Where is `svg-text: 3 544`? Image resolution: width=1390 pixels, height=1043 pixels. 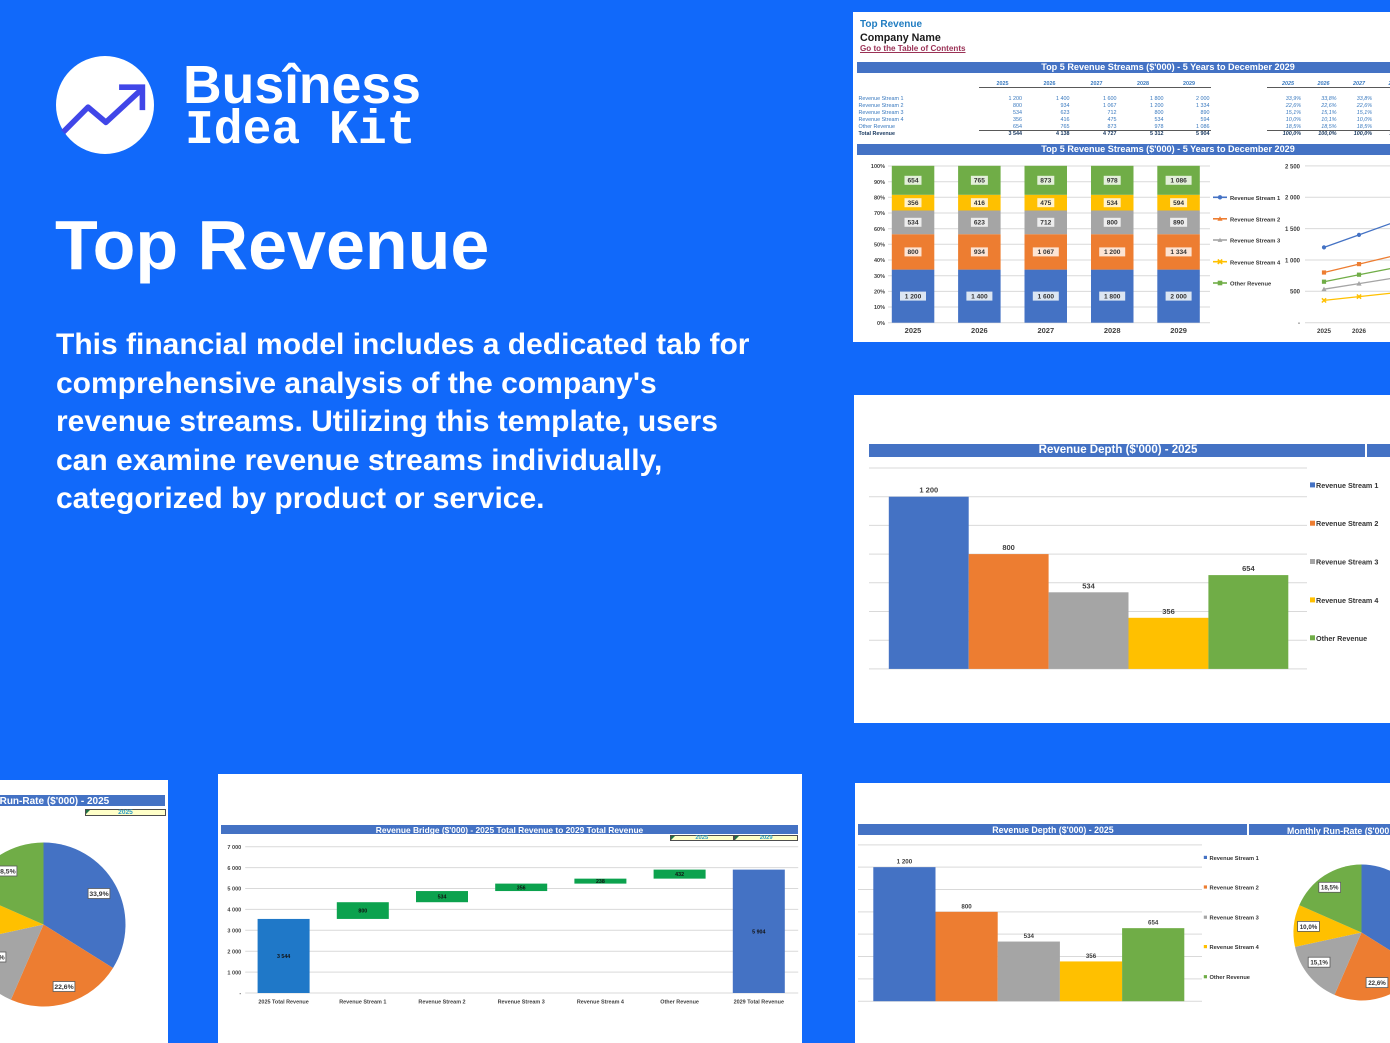
svg-text: 3 544 is located at coordinates (283, 957).